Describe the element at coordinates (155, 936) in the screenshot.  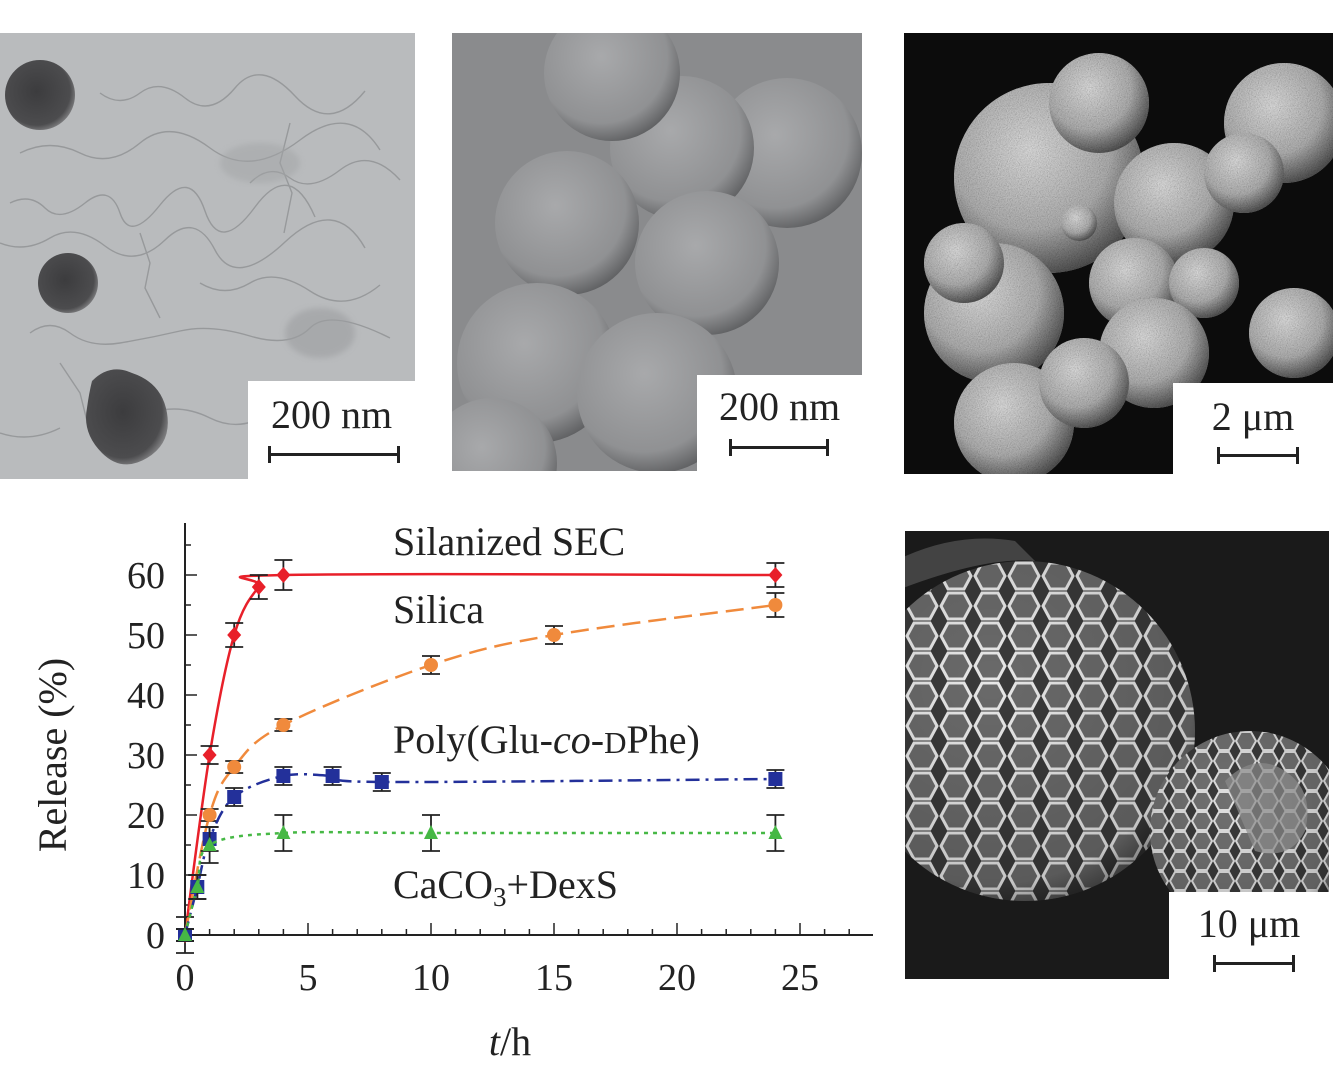
I see `y-tick-label: 0` at that location.